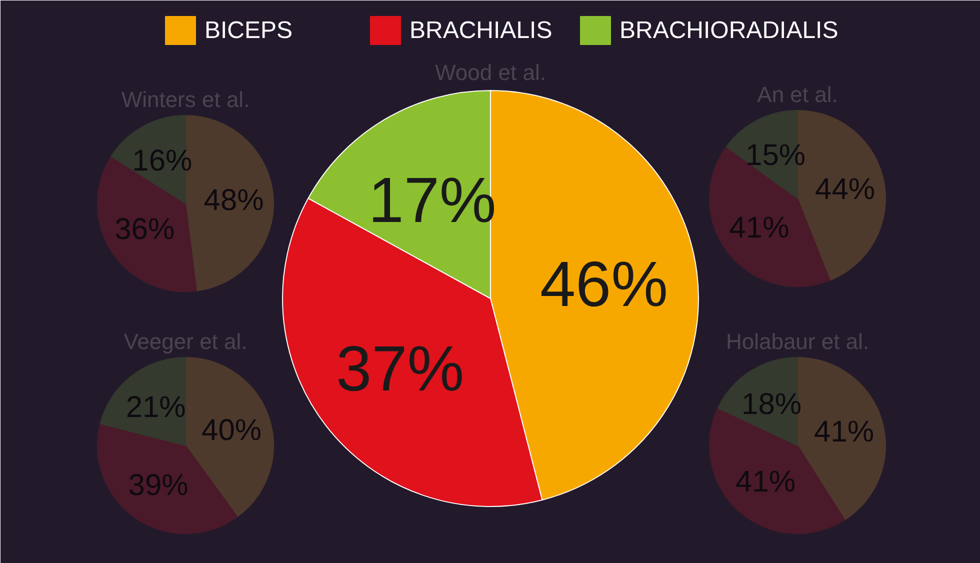 The height and width of the screenshot is (563, 980). Describe the element at coordinates (604, 284) in the screenshot. I see `data-label: 46%` at that location.